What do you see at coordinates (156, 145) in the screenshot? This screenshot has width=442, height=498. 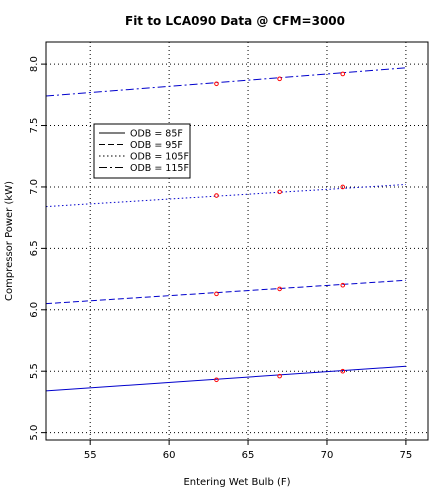 I see `legend-label: ODB = 95F` at bounding box center [156, 145].